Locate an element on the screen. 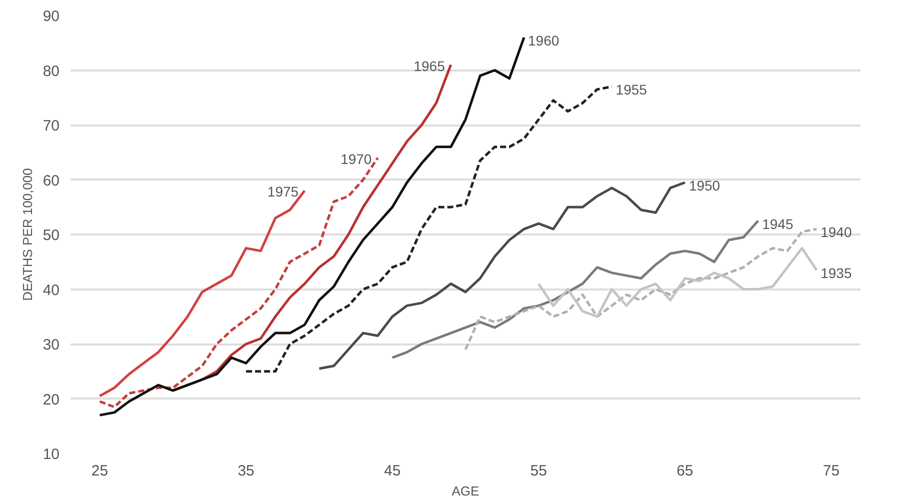  y-axis-title: DEATHS PER 100,000 is located at coordinates (27, 234).